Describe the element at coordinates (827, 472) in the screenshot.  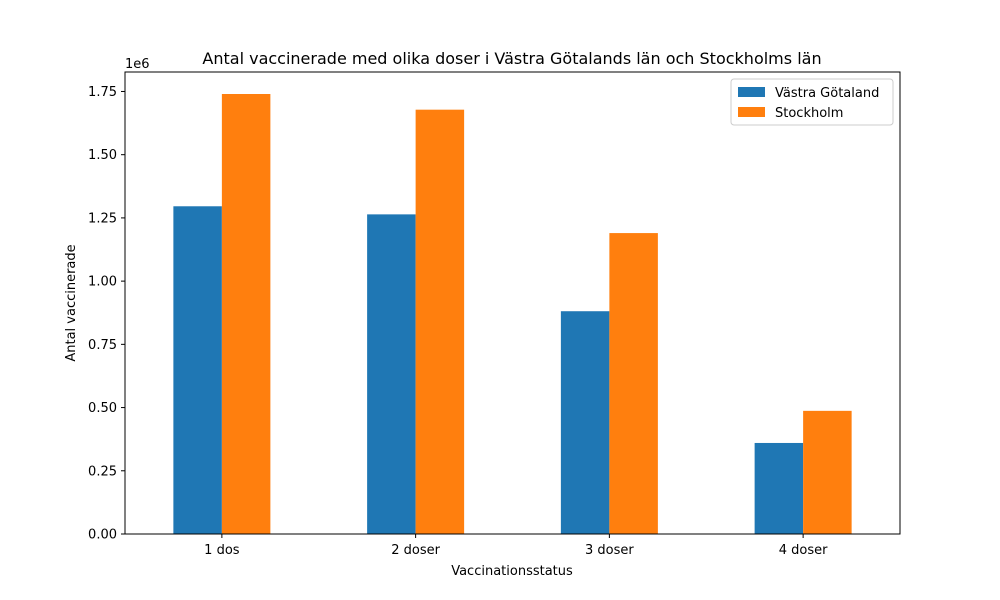
I see `bar-series2-cat4` at that location.